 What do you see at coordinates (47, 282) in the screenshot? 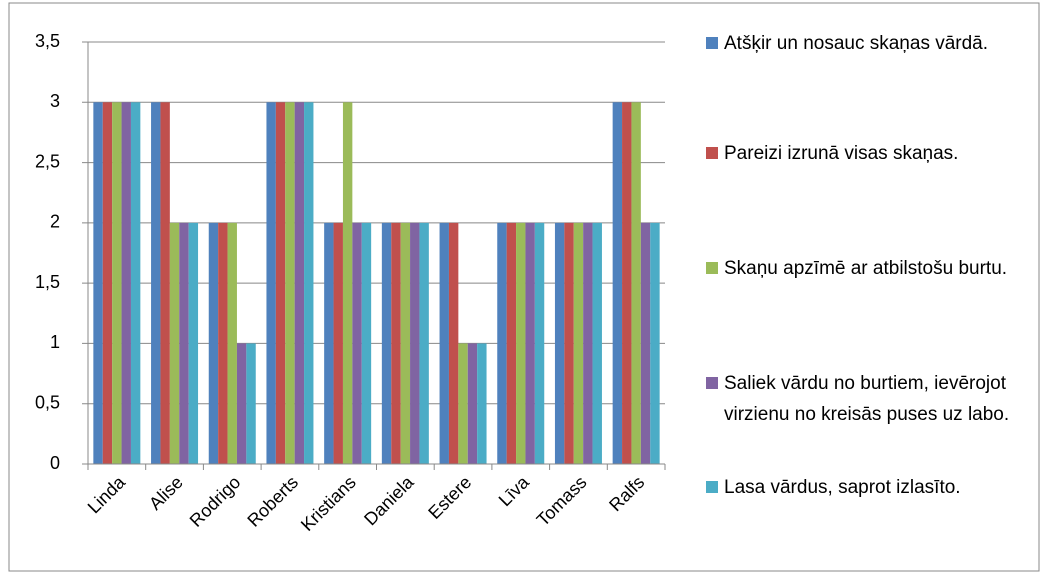
I see `y-tick-label: 1,5` at bounding box center [47, 282].